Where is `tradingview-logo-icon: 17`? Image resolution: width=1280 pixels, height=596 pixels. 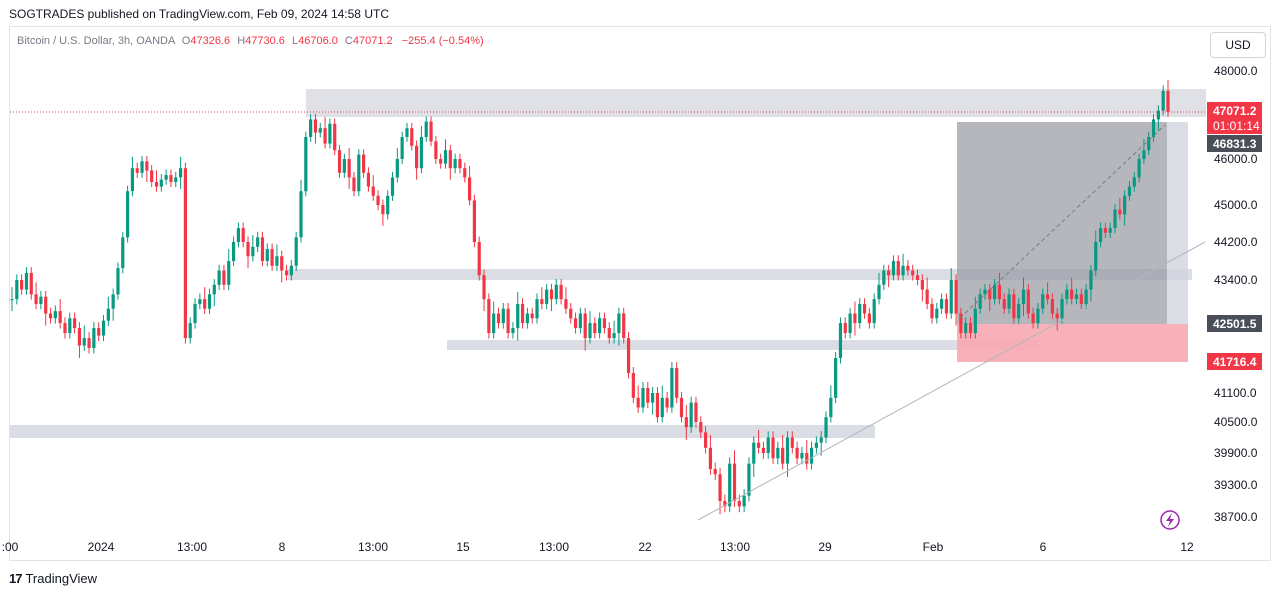
tradingview-logo-icon: 17 is located at coordinates (16, 578).